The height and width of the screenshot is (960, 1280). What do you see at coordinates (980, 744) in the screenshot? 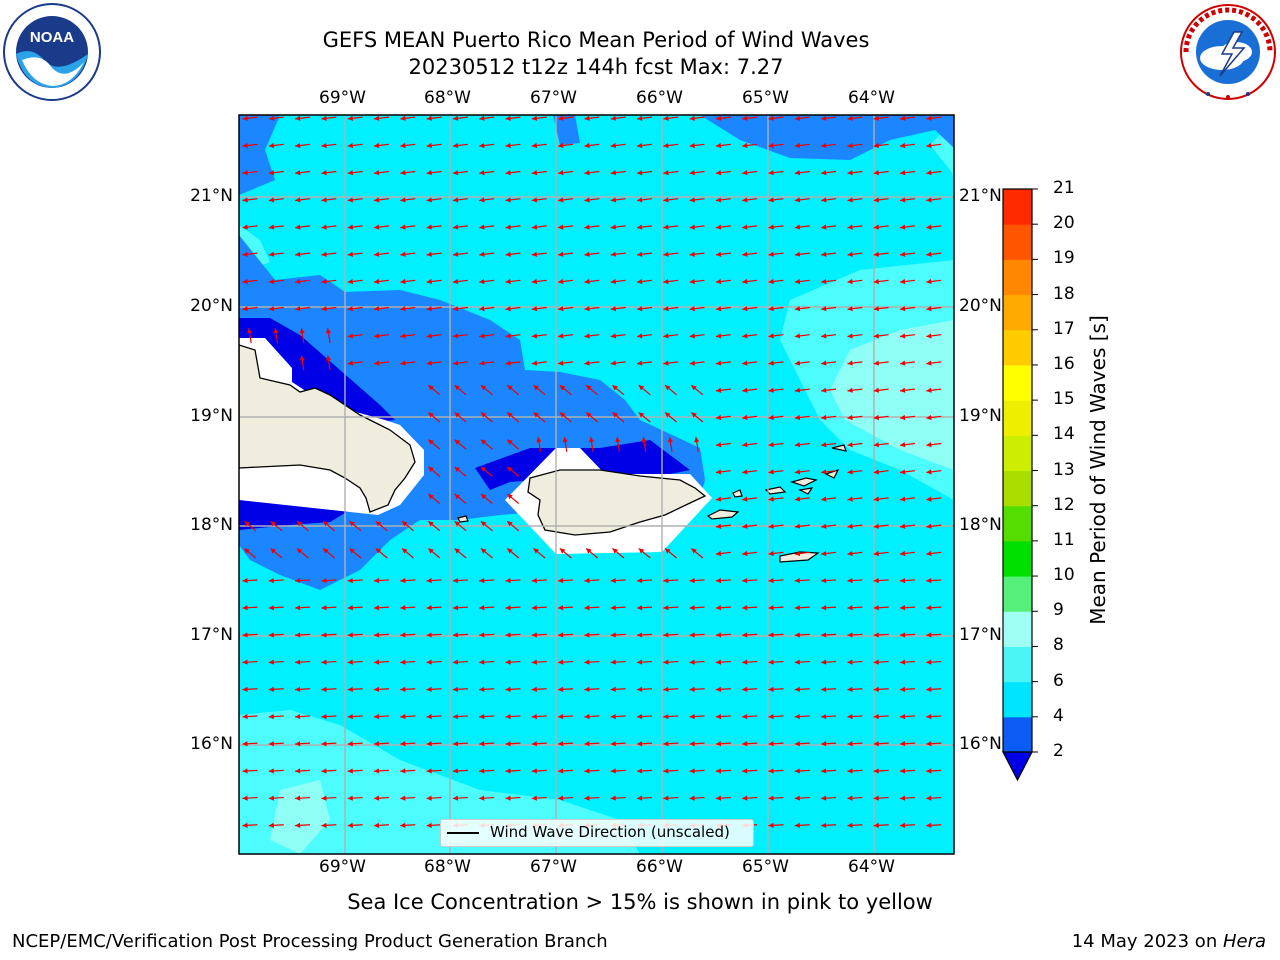
I see `lat-tick-label-right: 16°N` at bounding box center [980, 744].